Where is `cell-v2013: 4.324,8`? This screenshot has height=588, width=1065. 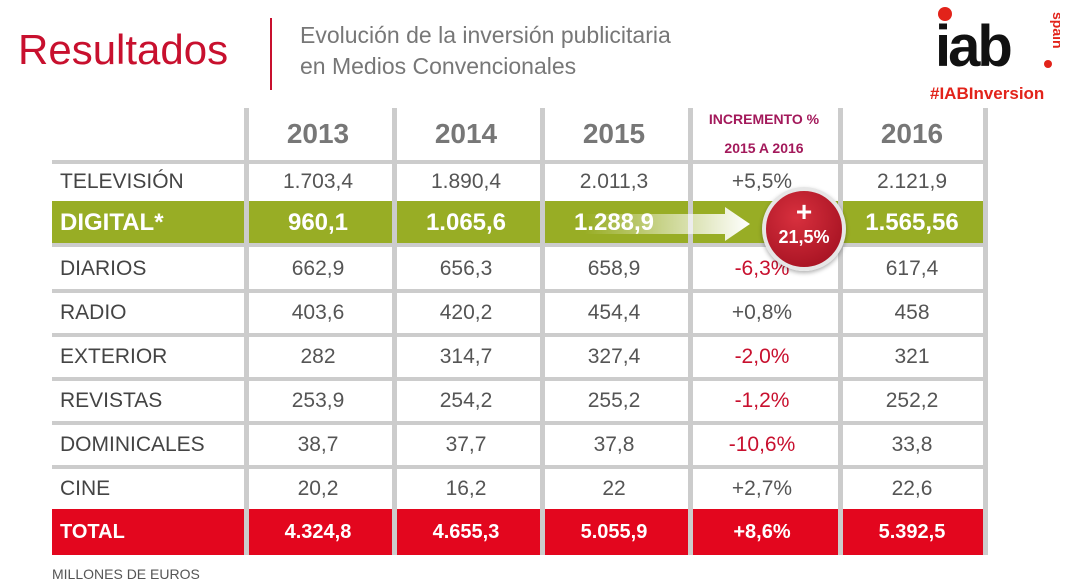 cell-v2013: 4.324,8 is located at coordinates (318, 532).